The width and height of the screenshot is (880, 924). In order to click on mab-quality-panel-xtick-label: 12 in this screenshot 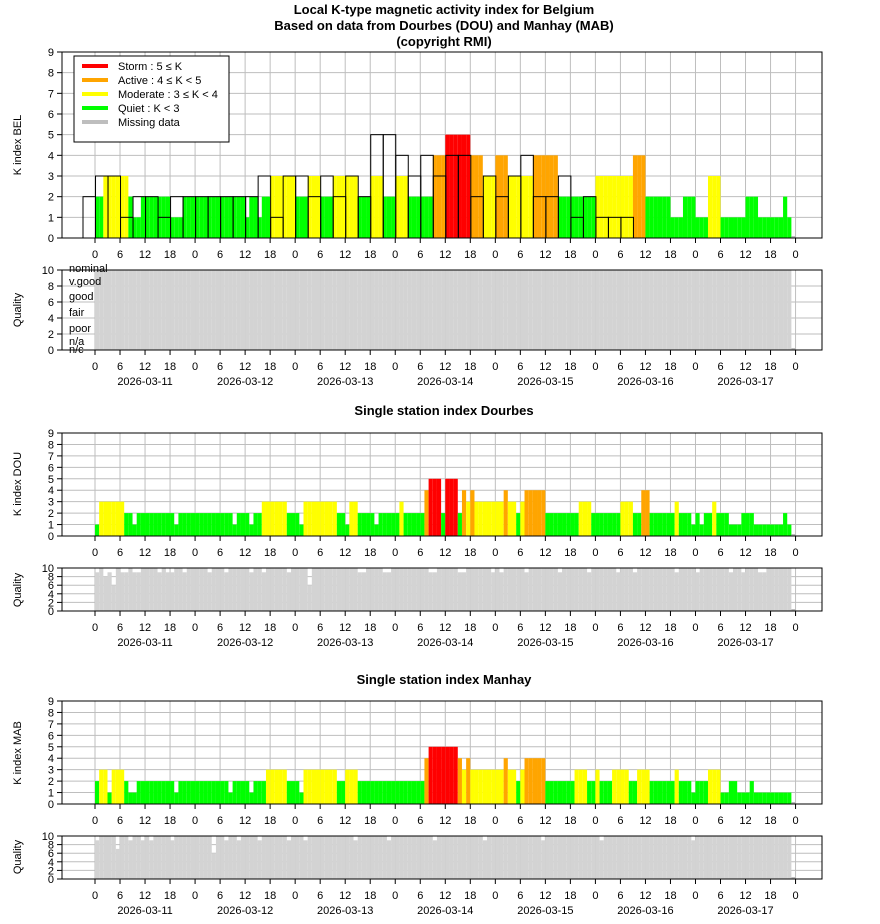, I will do `click(445, 896)`.